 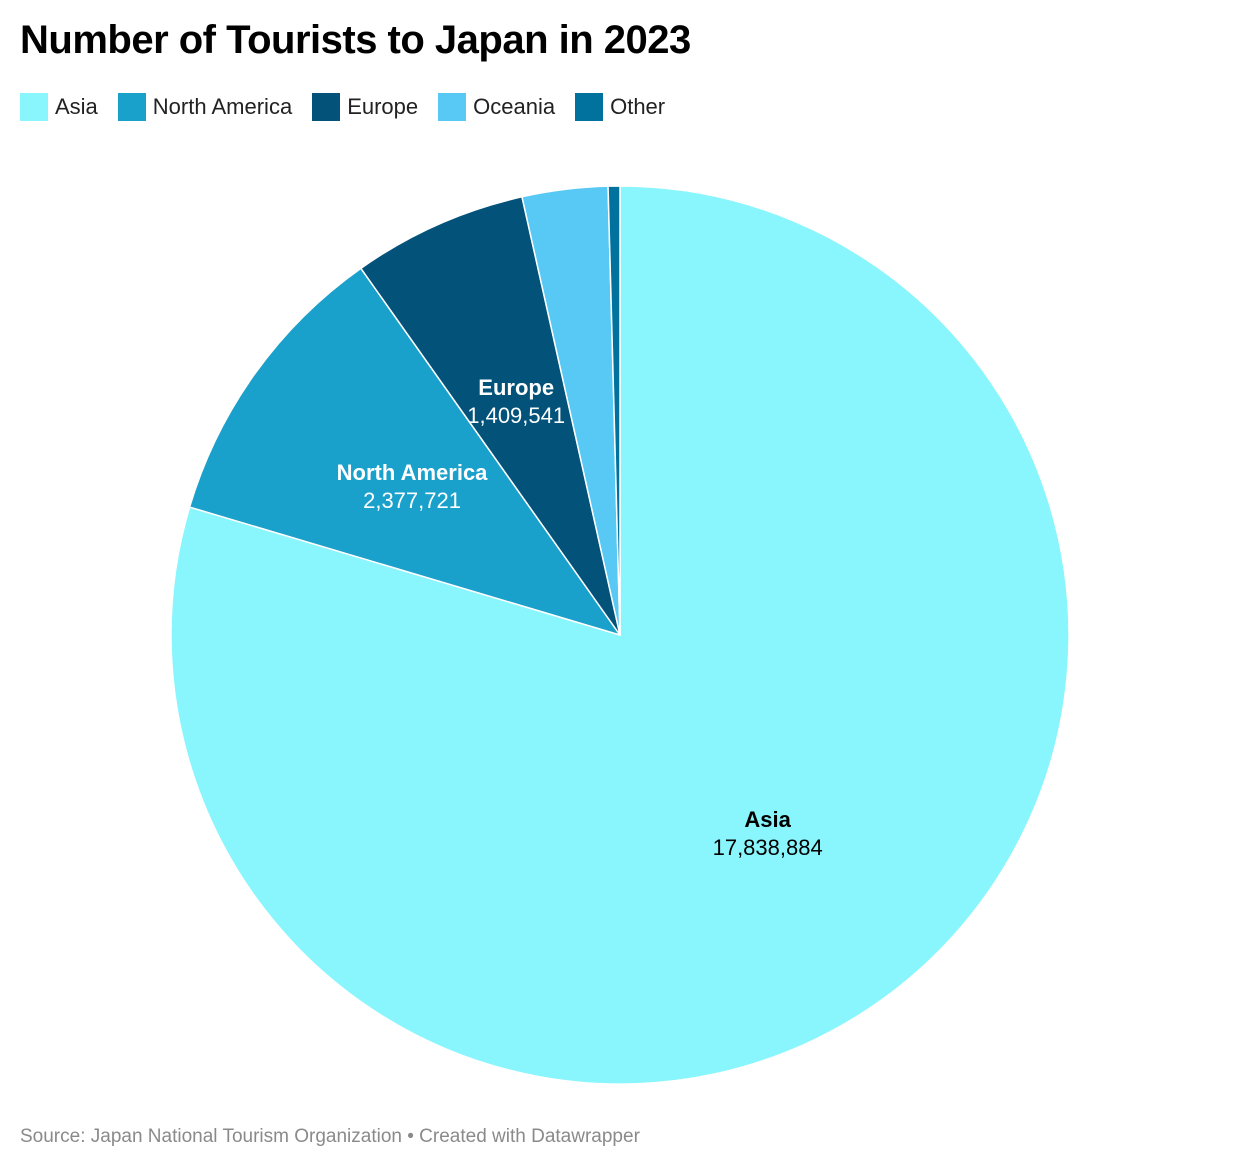 I want to click on slice-value-asia: 17,838,884, so click(x=768, y=847).